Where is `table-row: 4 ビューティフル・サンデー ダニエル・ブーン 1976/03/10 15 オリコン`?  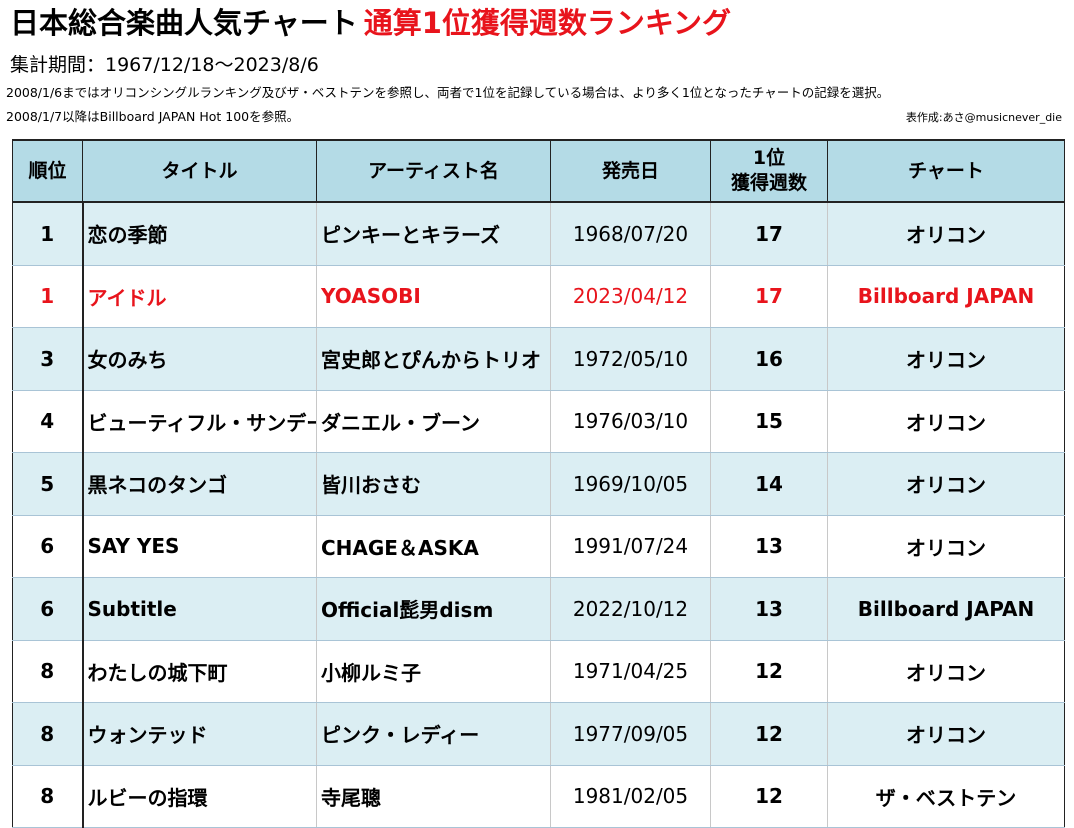 table-row: 4 ビューティフル・サンデー ダニエル・ブーン 1976/03/10 15 オリコン is located at coordinates (538, 421).